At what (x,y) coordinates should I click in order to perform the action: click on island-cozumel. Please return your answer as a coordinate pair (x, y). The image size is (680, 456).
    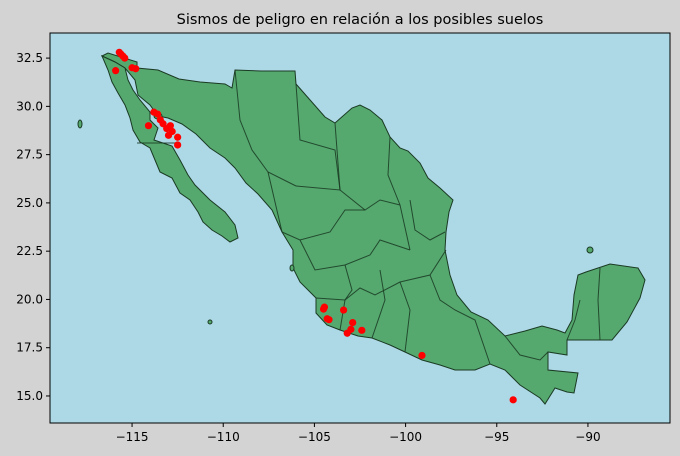
    Looking at the image, I should click on (590, 250).